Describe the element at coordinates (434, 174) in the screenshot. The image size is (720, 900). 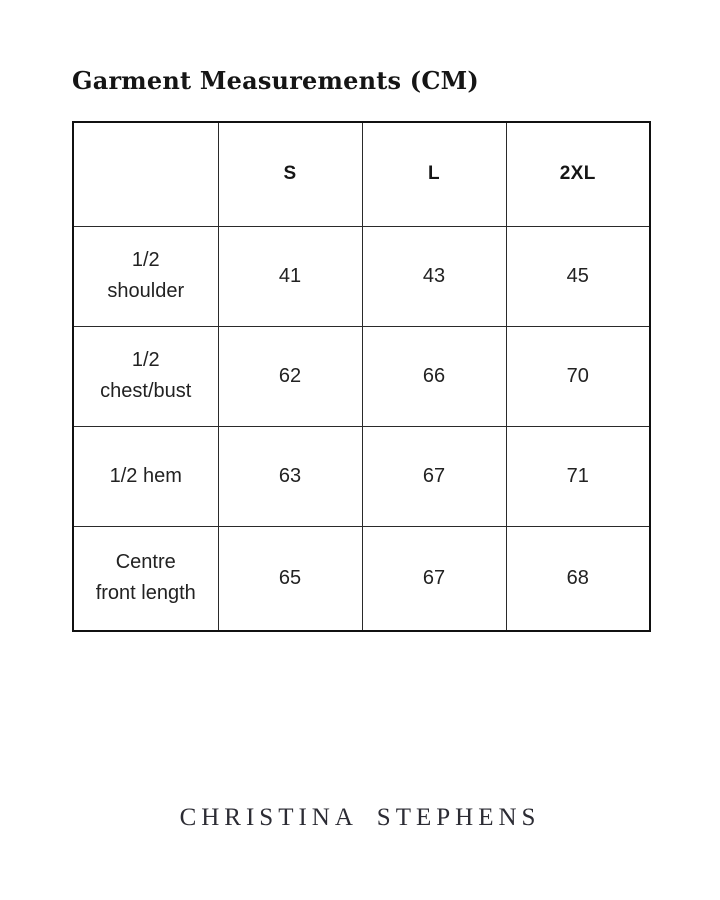
I see `column-header-l: L` at that location.